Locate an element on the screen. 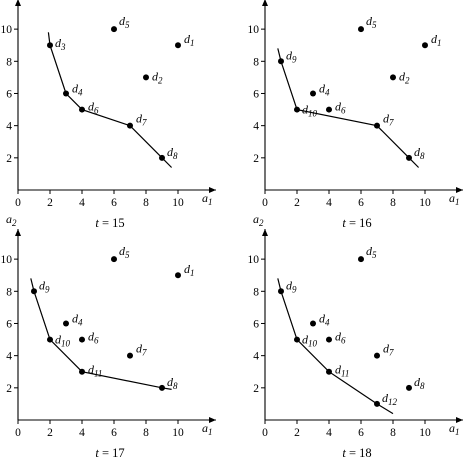  data-point-d3 is located at coordinates (50, 45).